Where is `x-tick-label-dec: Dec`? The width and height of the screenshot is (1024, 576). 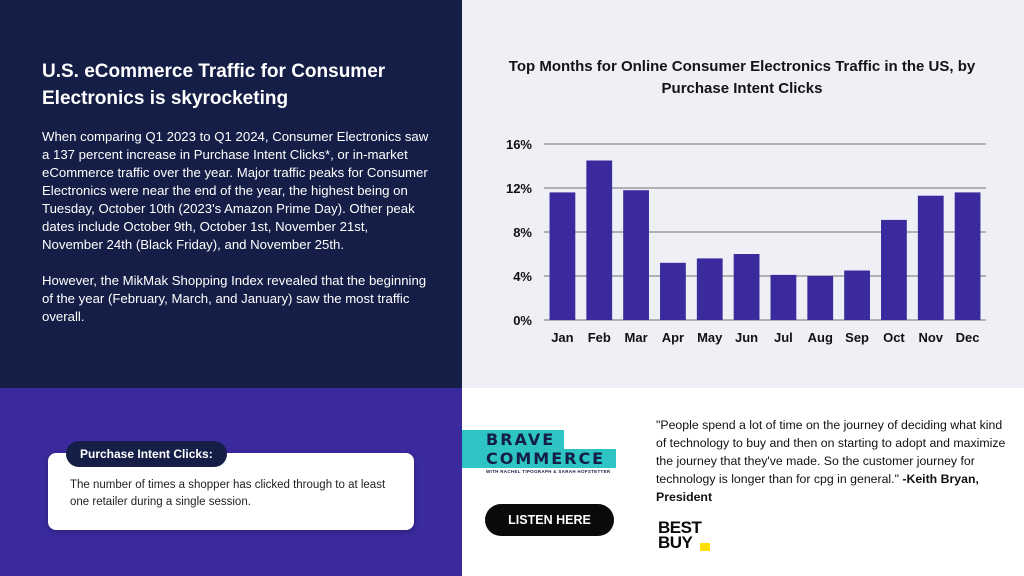
x-tick-label-dec: Dec is located at coordinates (968, 337).